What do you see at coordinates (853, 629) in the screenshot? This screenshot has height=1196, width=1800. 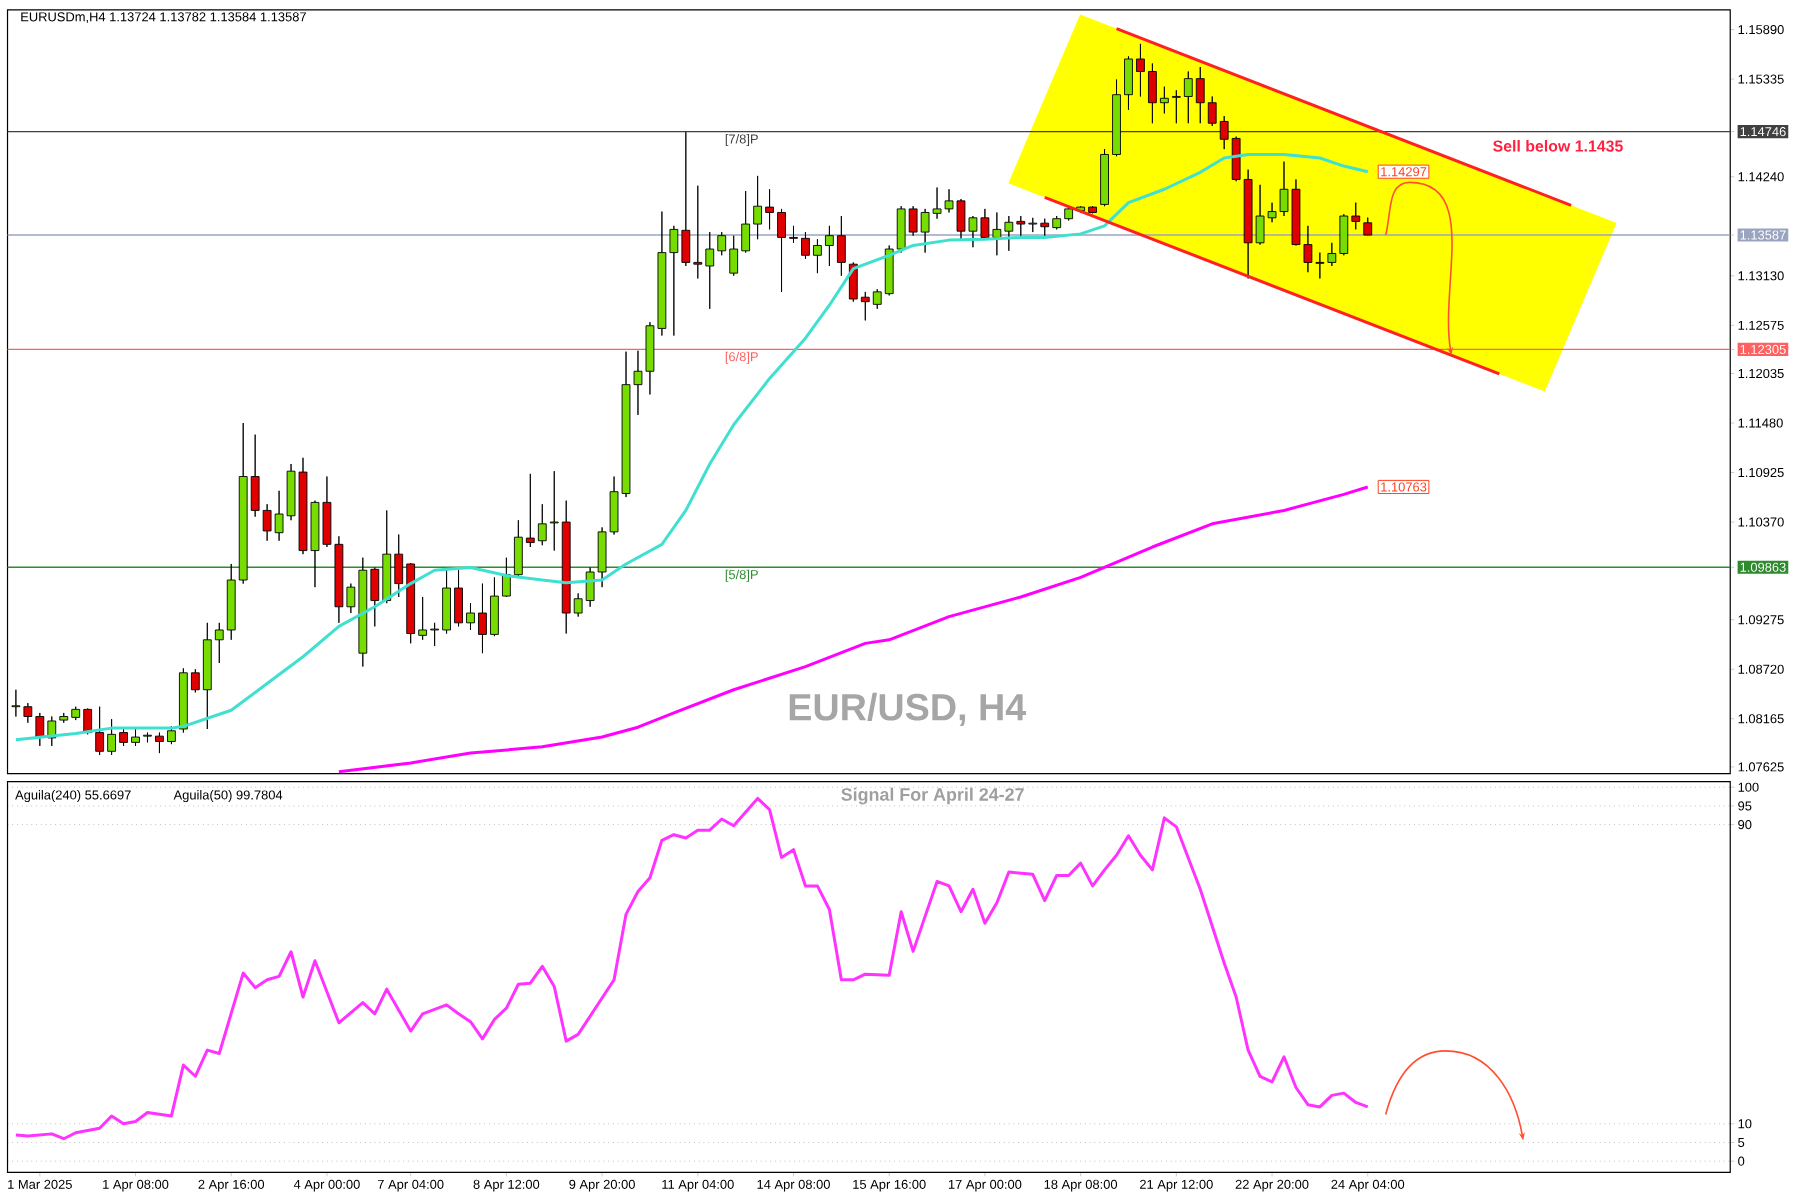 I see `line-series` at bounding box center [853, 629].